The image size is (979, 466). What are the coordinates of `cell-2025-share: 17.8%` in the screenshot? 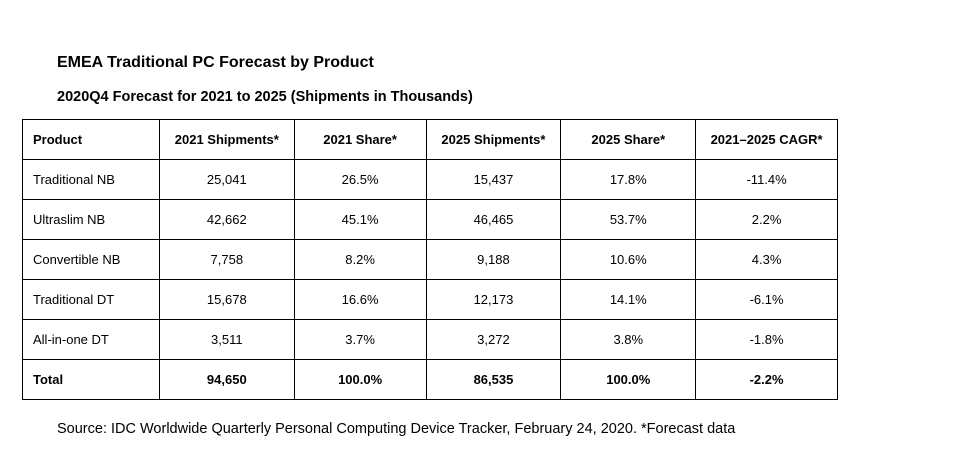 It's located at (628, 179).